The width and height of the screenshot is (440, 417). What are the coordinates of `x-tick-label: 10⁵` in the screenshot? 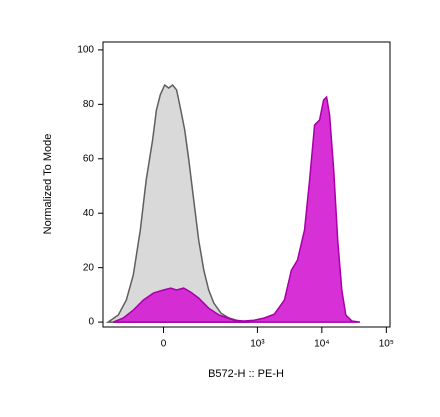 It's located at (386, 344).